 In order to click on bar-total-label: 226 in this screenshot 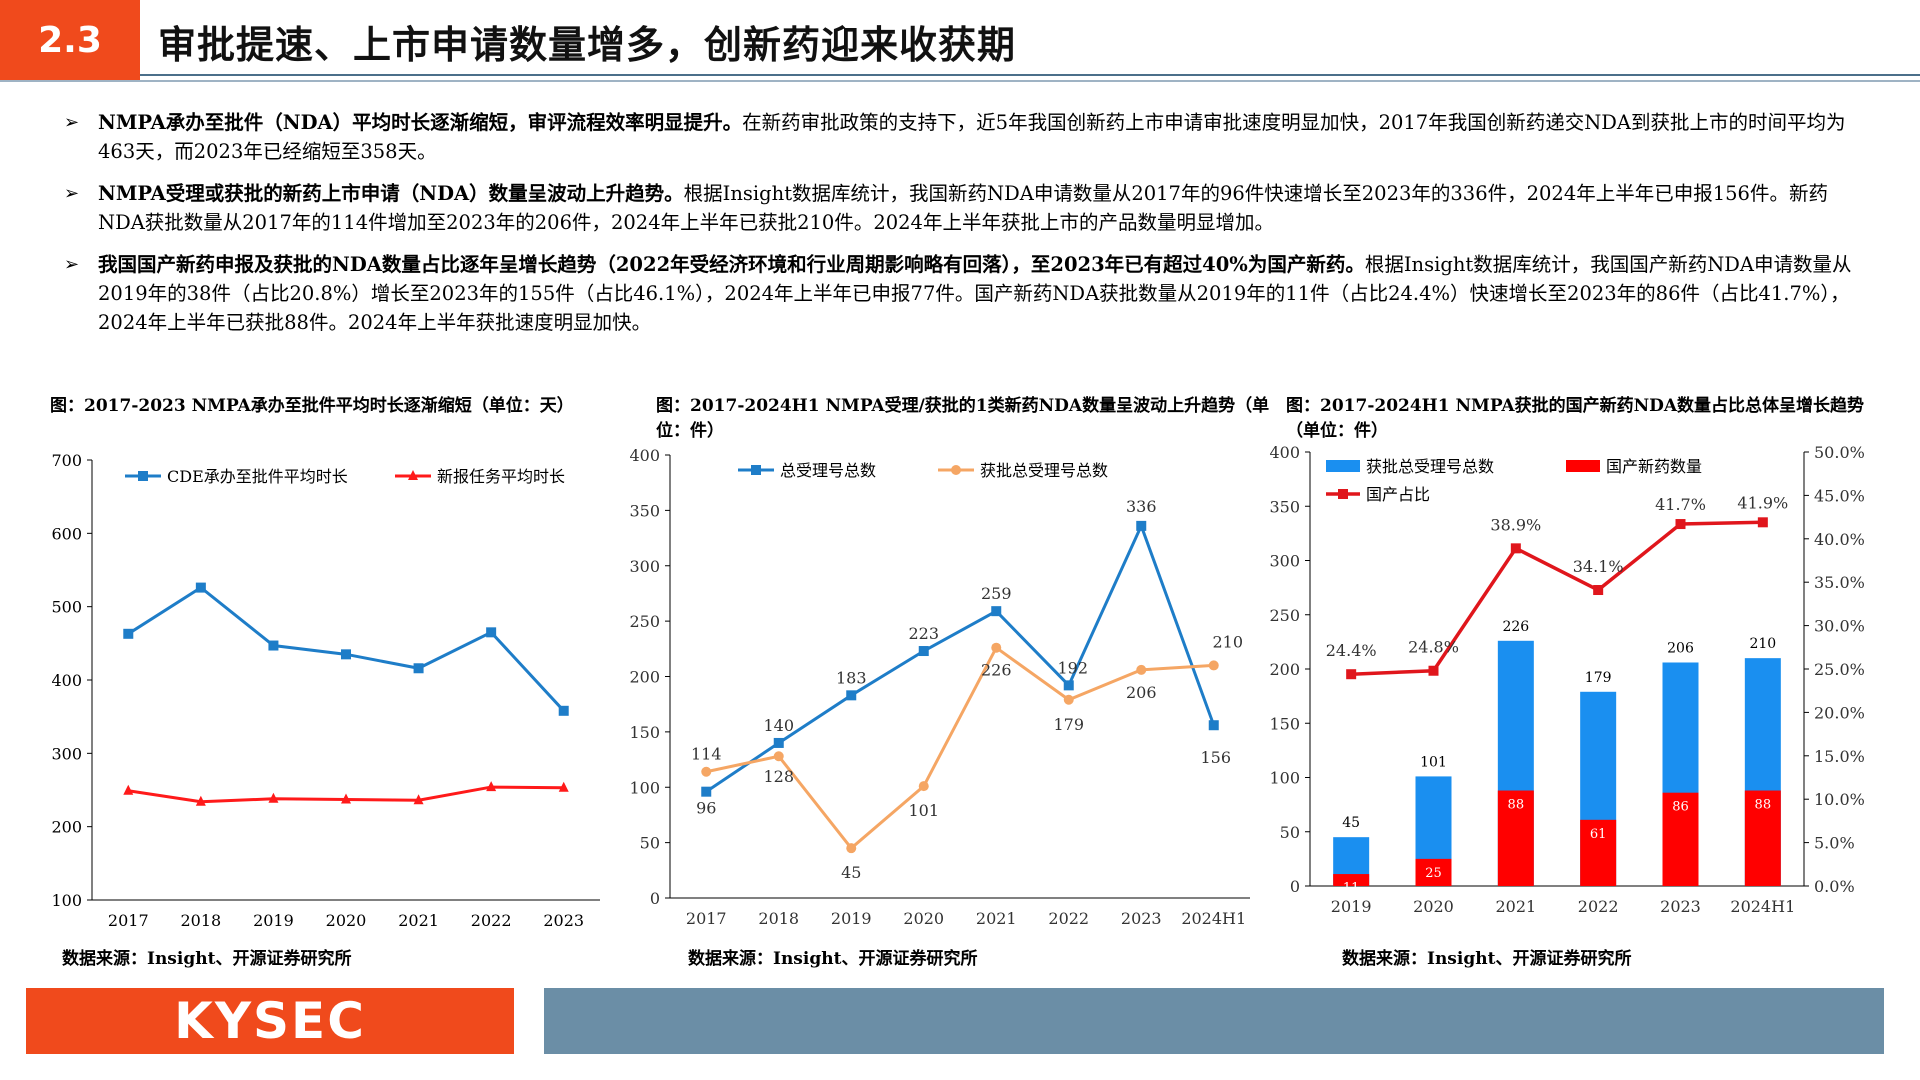, I will do `click(1515, 627)`.